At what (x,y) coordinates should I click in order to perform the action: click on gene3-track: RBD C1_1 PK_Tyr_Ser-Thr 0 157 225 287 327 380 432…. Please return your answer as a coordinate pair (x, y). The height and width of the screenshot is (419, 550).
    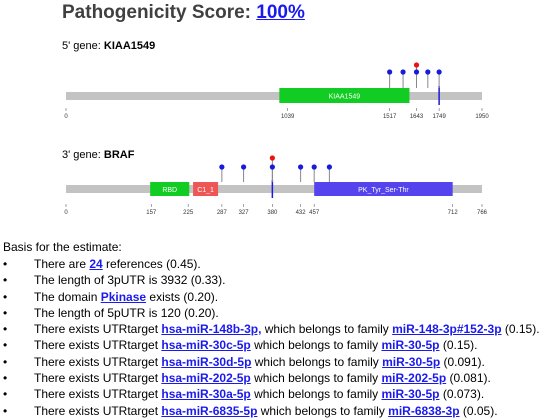
    Looking at the image, I should click on (276, 185).